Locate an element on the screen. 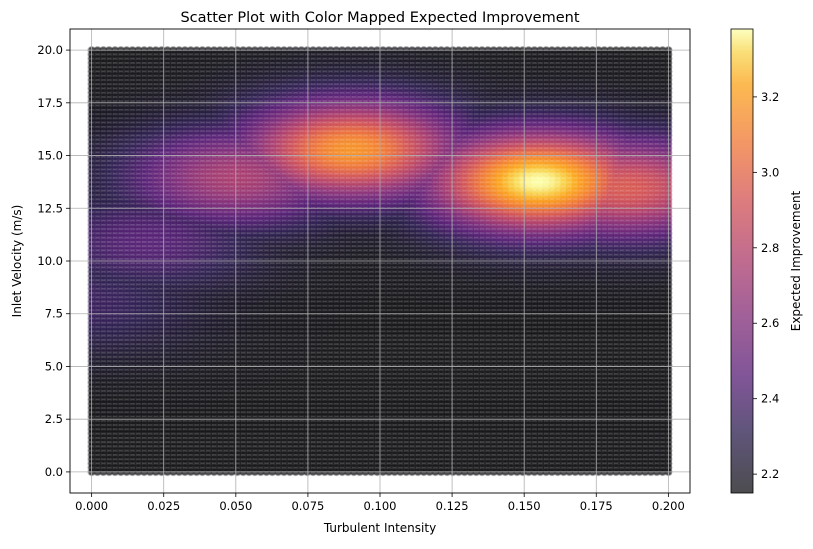 The width and height of the screenshot is (813, 549). colorbar-tick-label: 2.4 is located at coordinates (770, 399).